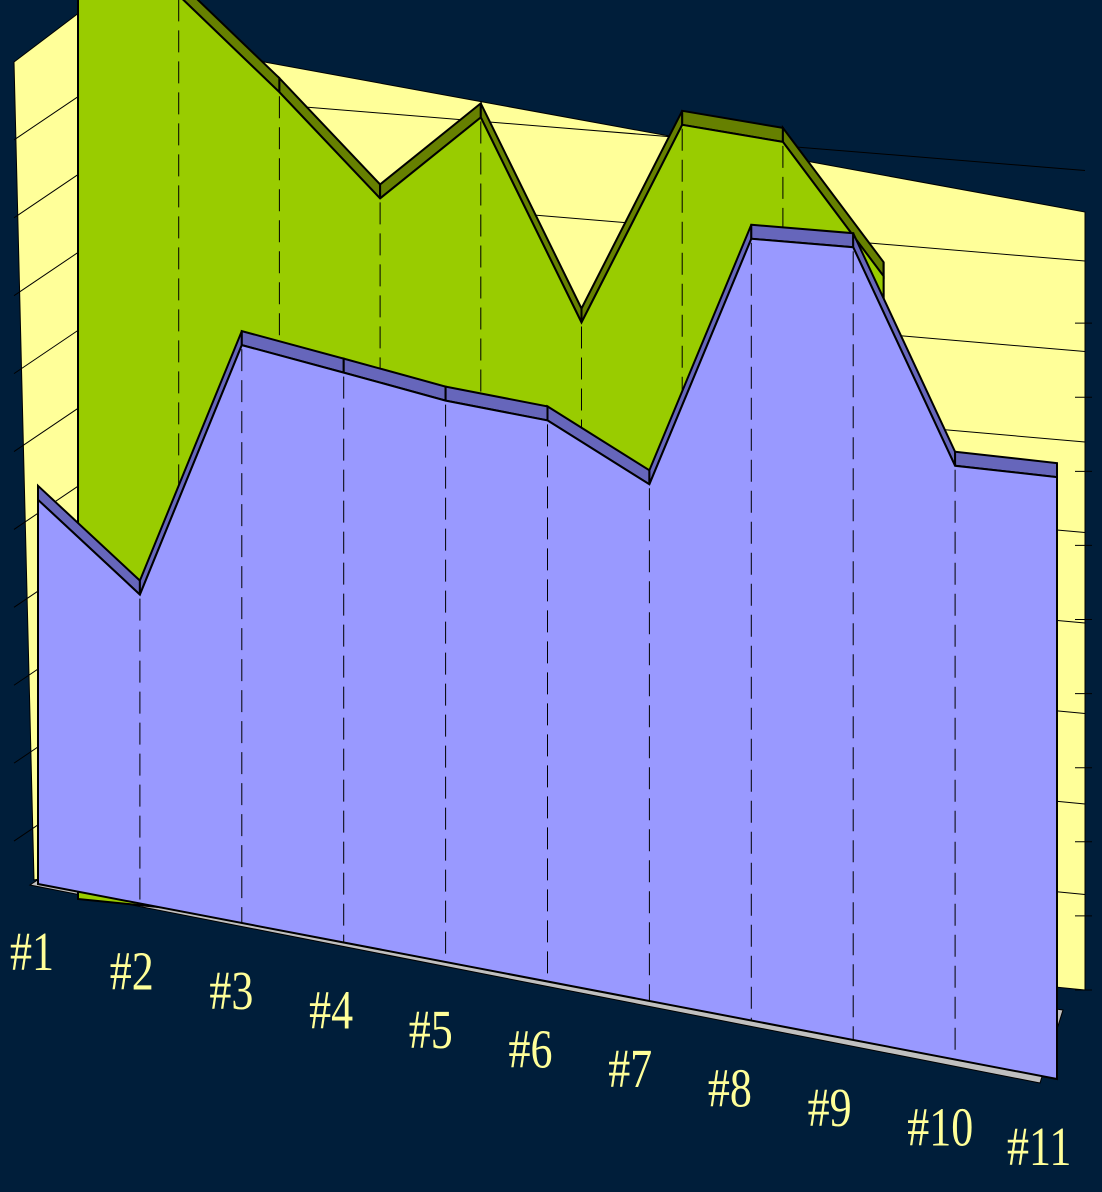  Describe the element at coordinates (940, 1127) in the screenshot. I see `x-tick-label: #10` at that location.